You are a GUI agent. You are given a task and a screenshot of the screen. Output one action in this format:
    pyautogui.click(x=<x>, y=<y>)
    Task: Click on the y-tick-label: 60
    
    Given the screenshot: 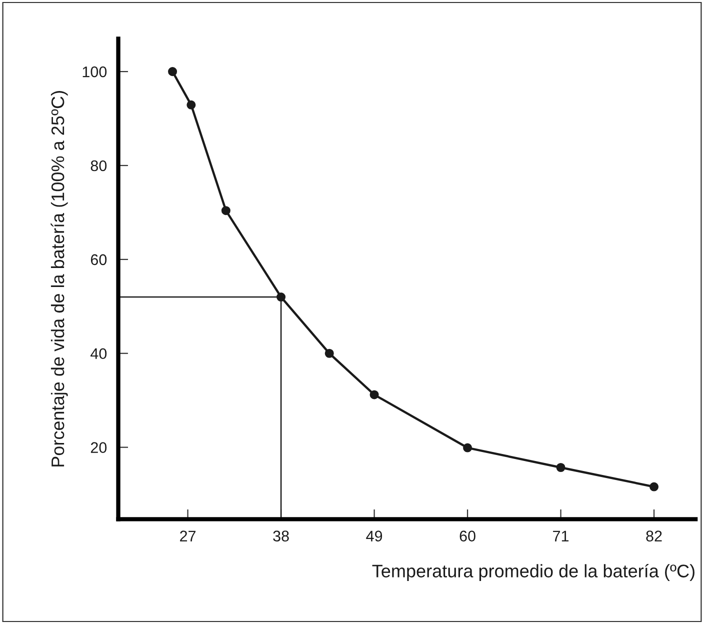 What is the action you would take?
    pyautogui.click(x=98, y=260)
    